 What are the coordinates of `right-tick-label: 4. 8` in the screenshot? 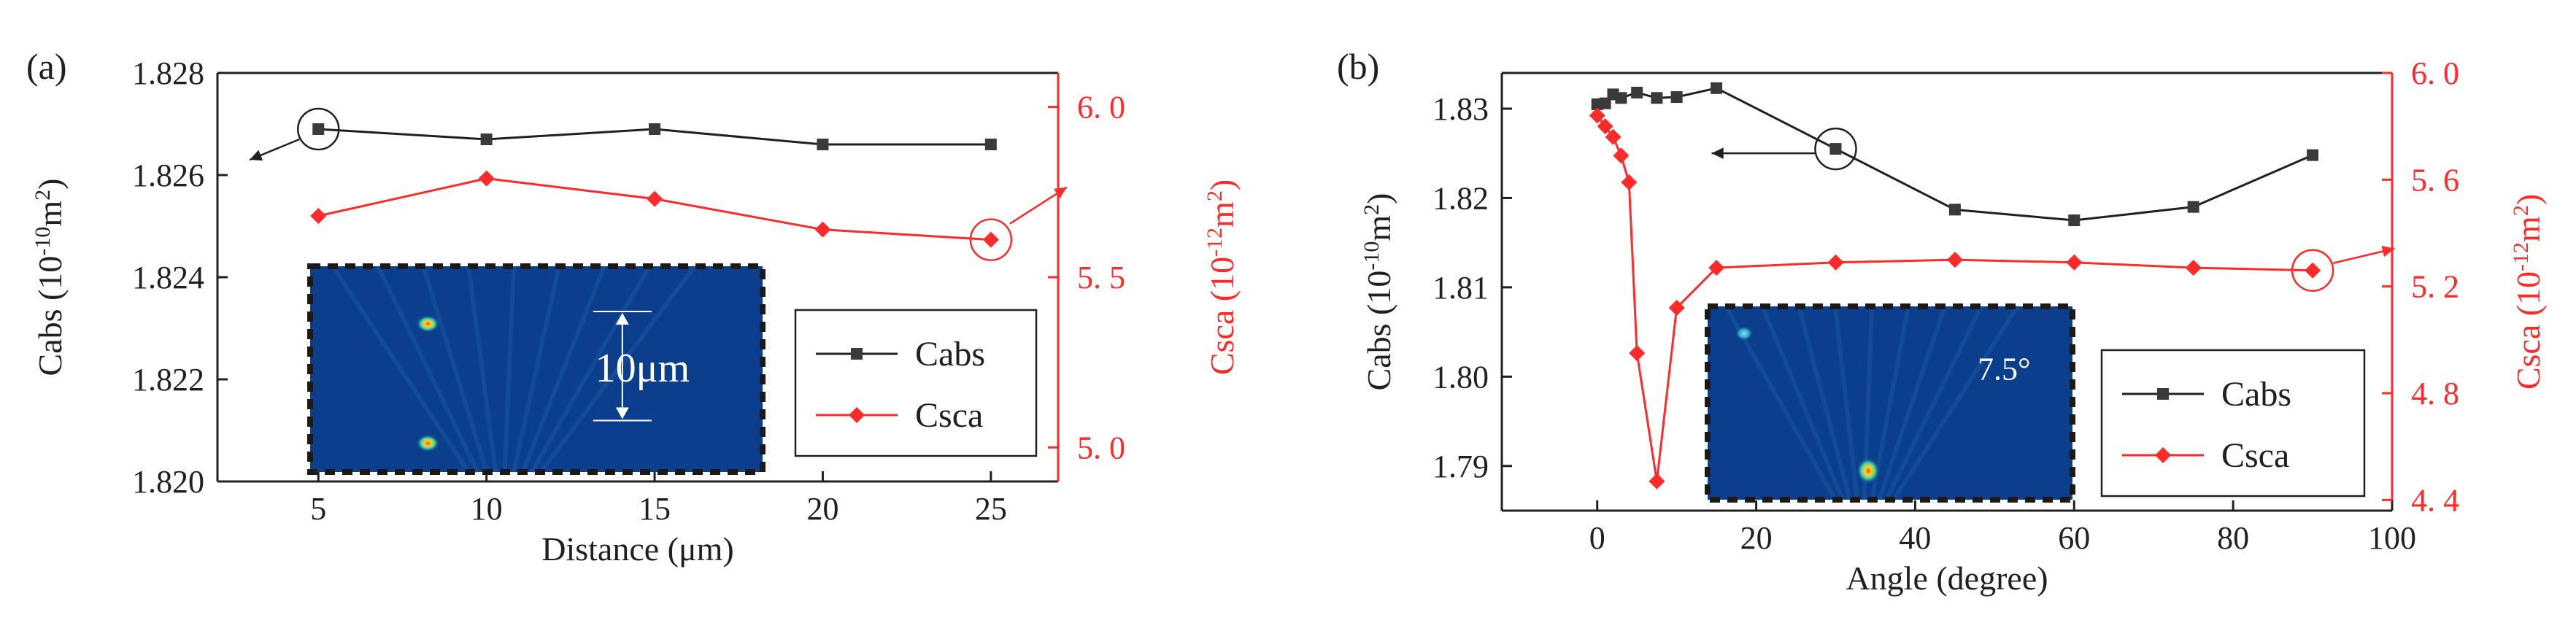 It's located at (2435, 393).